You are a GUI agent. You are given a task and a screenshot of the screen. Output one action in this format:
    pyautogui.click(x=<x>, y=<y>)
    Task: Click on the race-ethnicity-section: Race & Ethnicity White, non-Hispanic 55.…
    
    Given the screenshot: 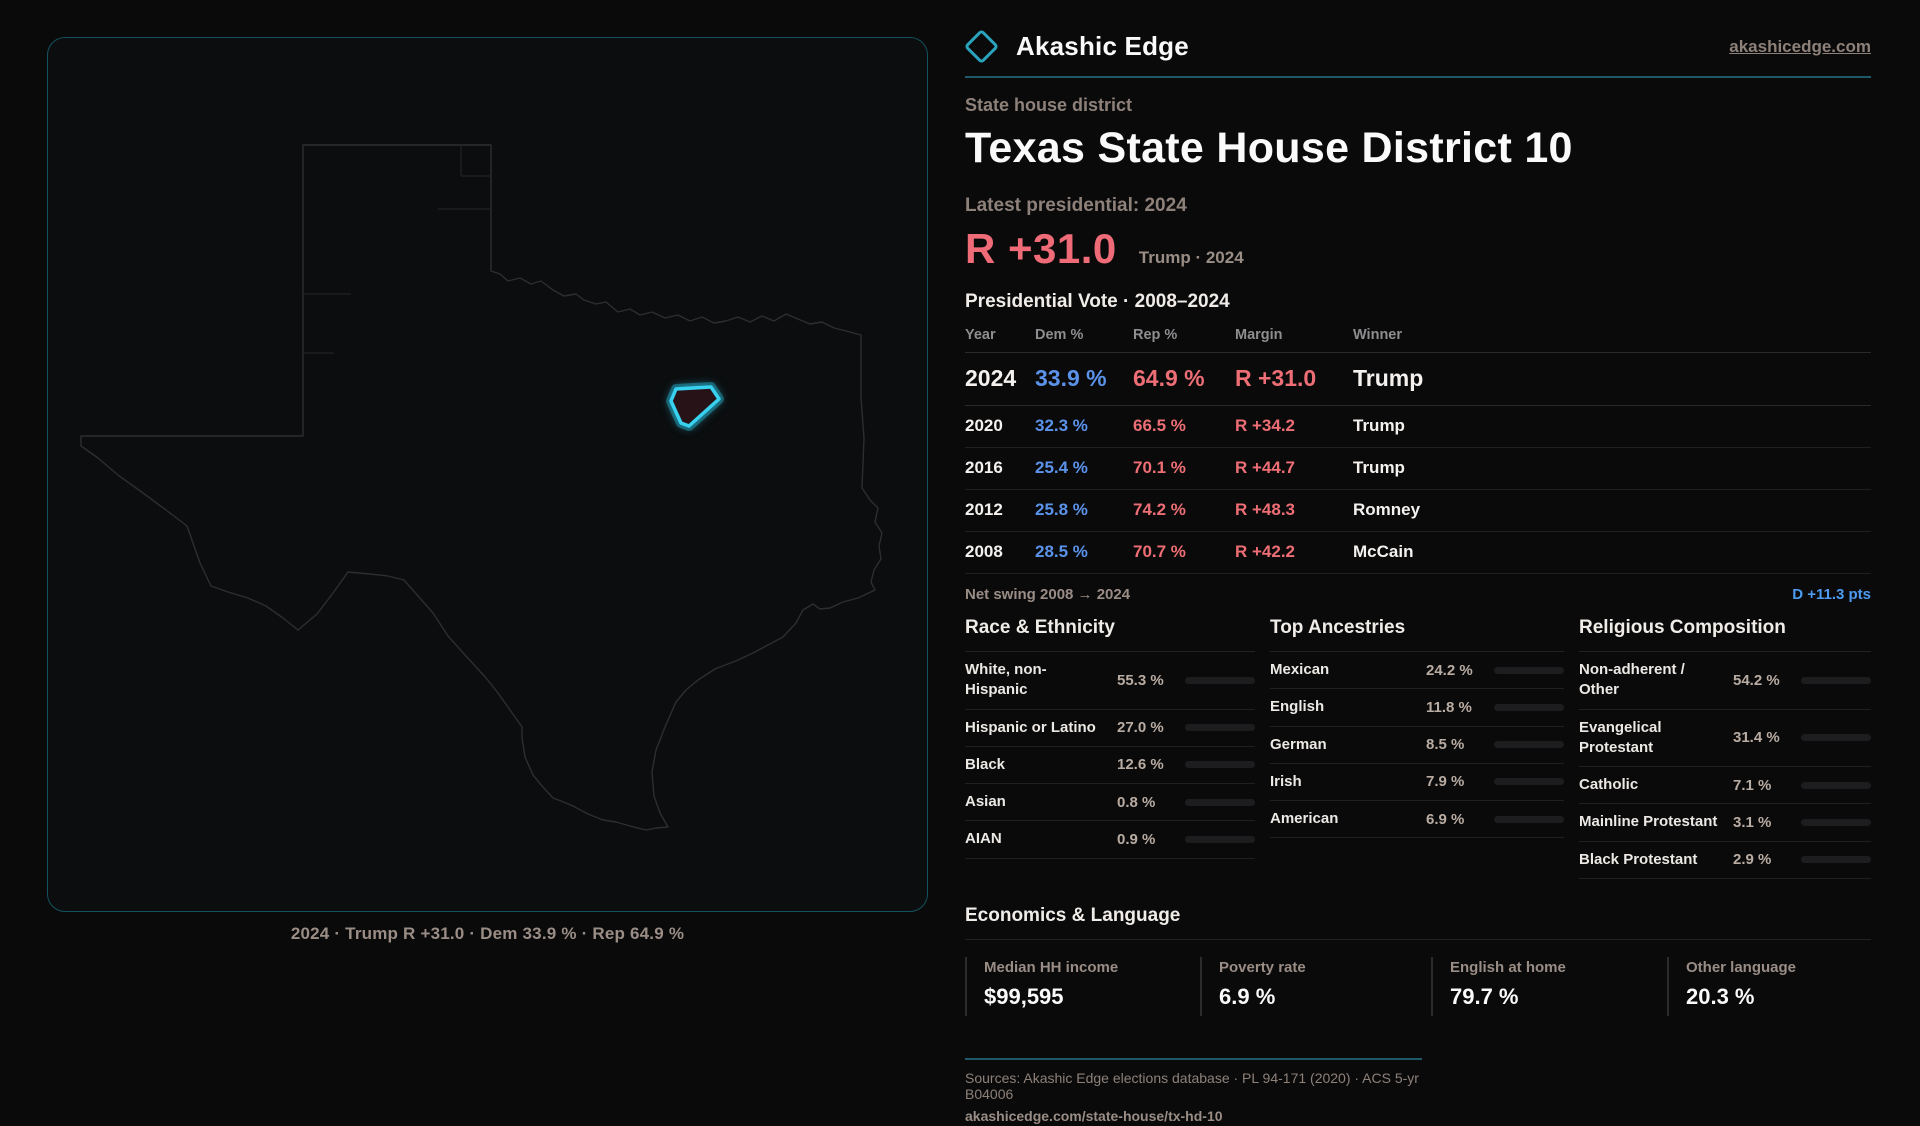 What is the action you would take?
    pyautogui.click(x=1110, y=748)
    